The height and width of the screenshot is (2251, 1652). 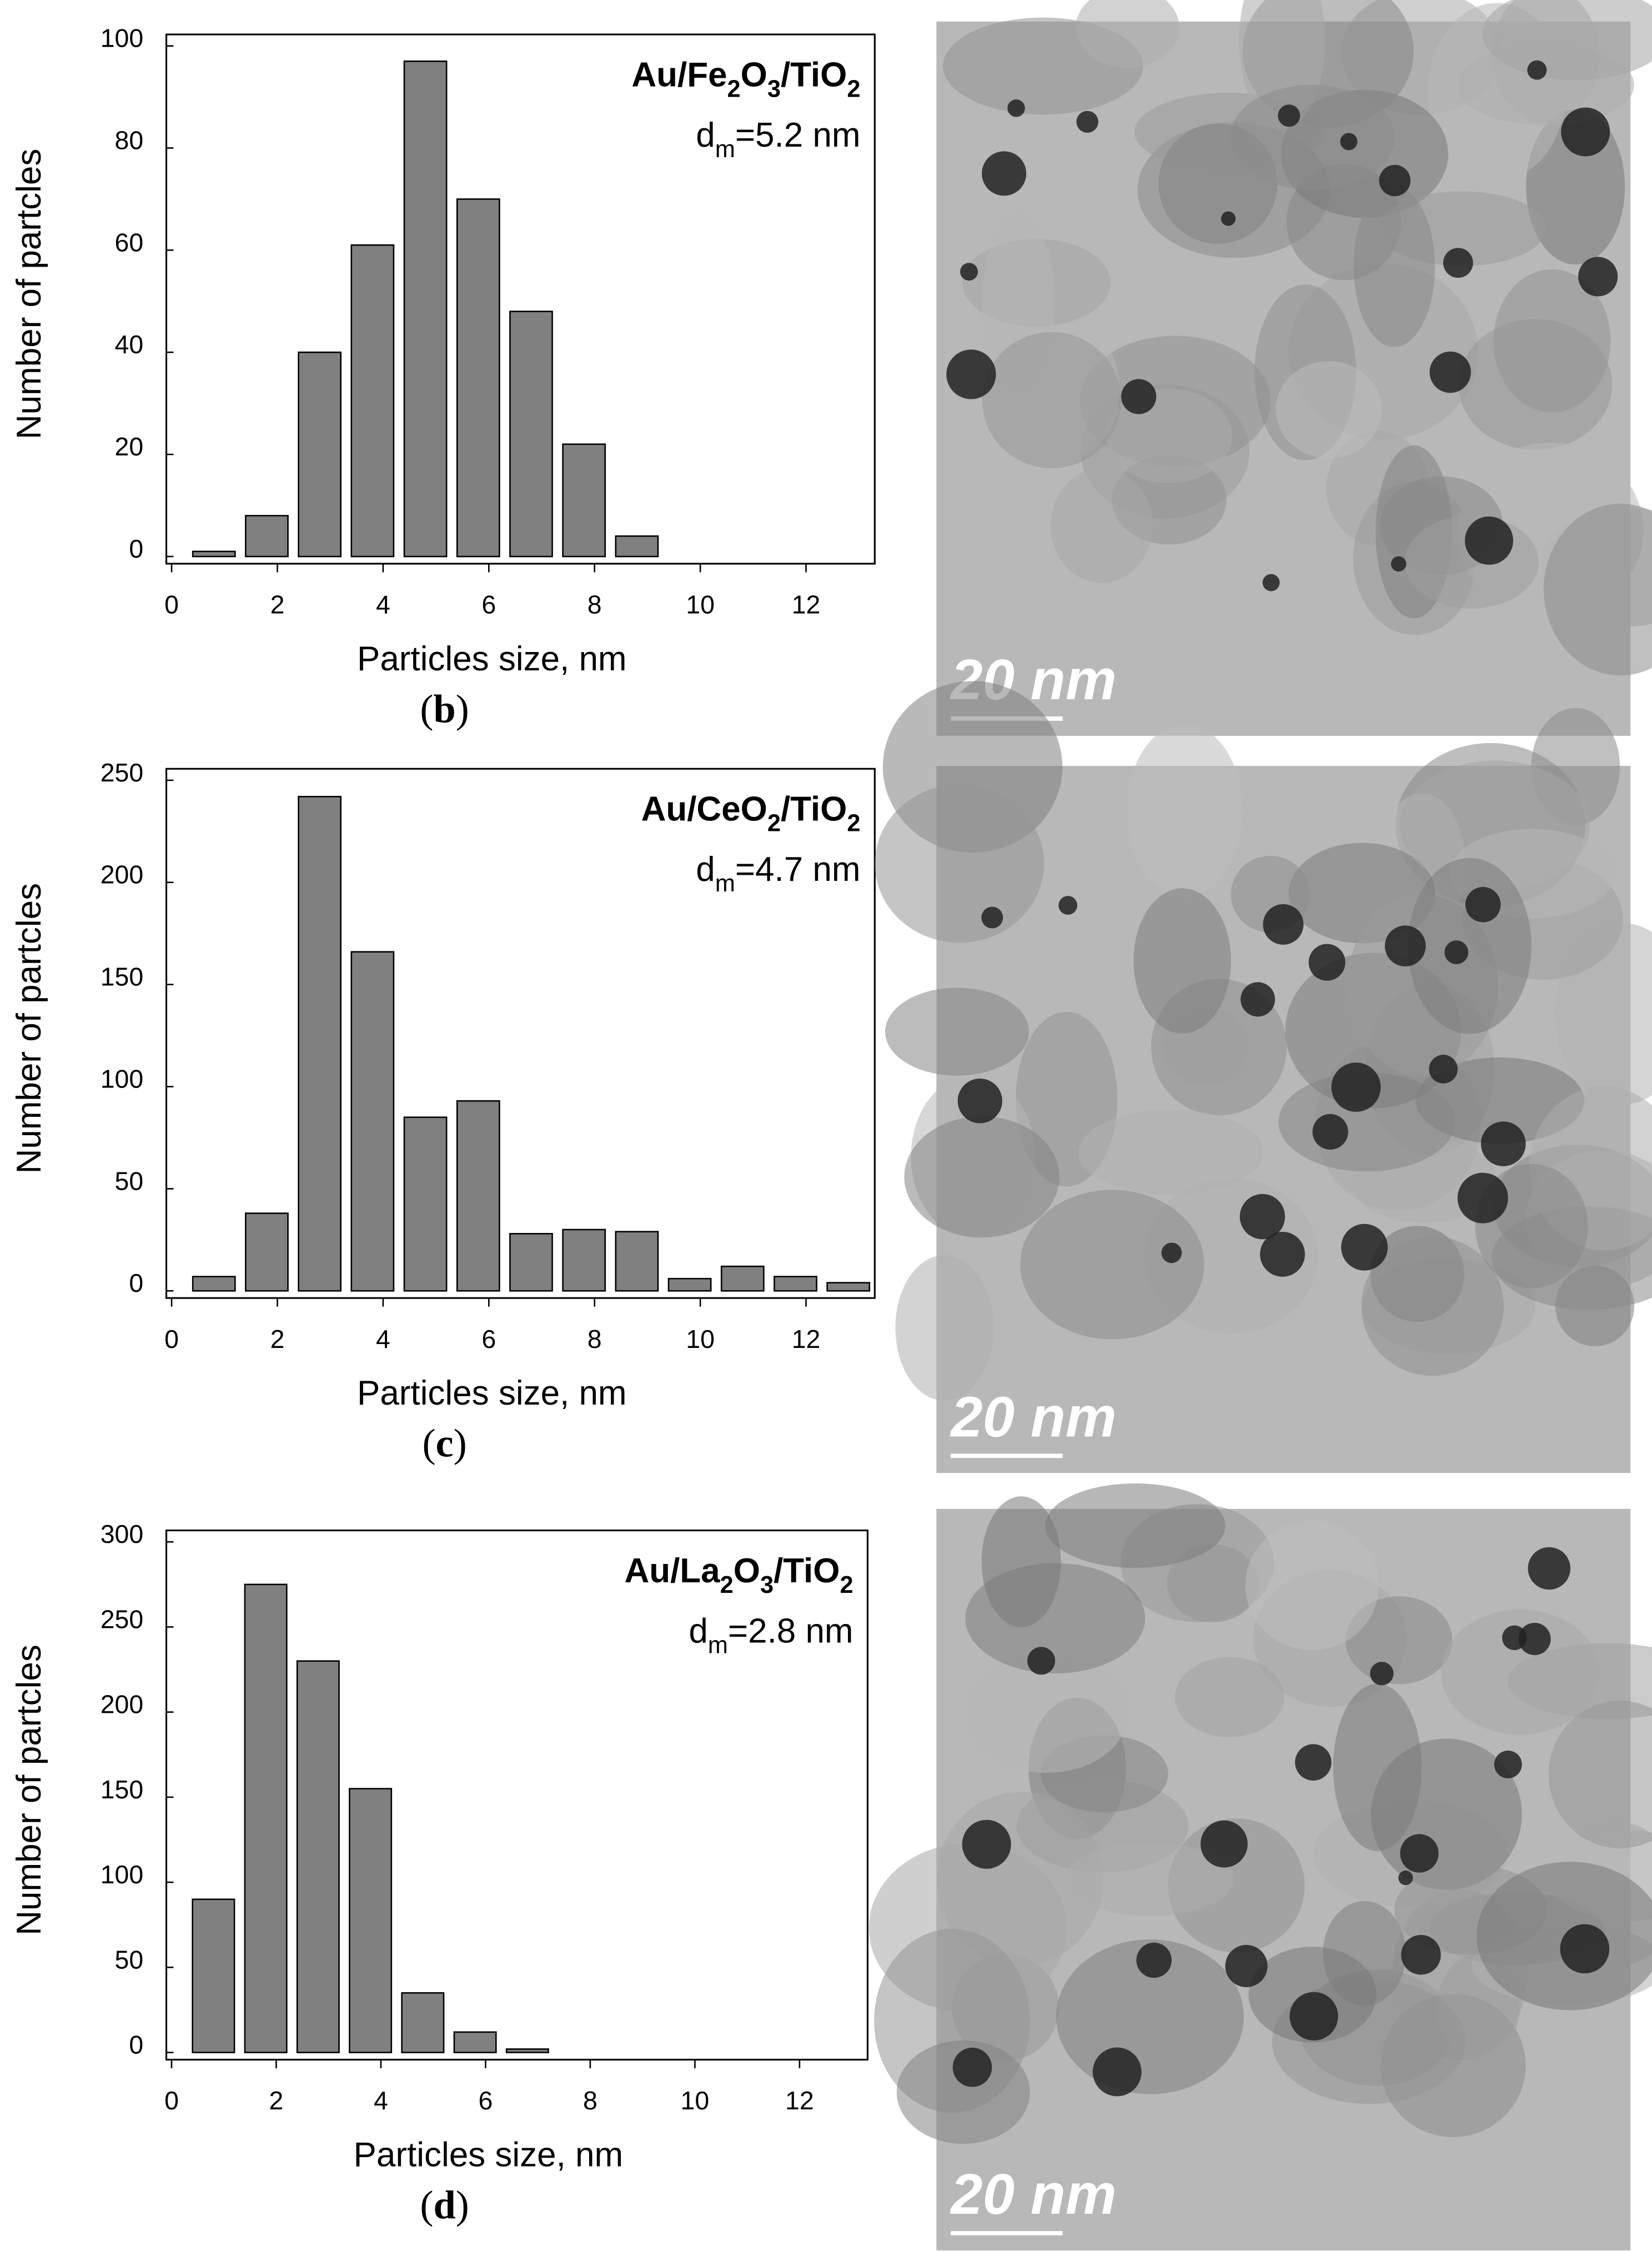 I want to click on x-tick-label: 0, so click(x=171, y=1339).